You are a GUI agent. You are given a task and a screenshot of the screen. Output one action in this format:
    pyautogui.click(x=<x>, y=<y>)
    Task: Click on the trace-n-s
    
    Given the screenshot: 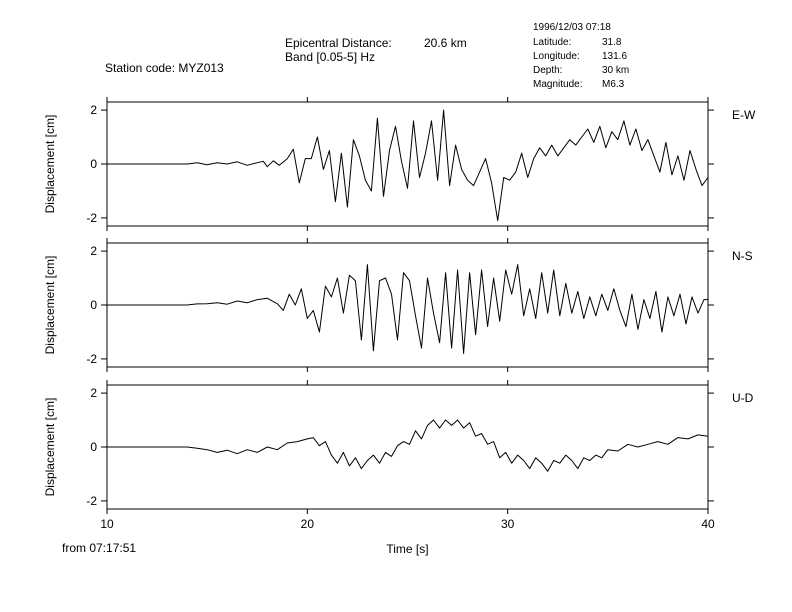 What is the action you would take?
    pyautogui.click(x=407, y=309)
    